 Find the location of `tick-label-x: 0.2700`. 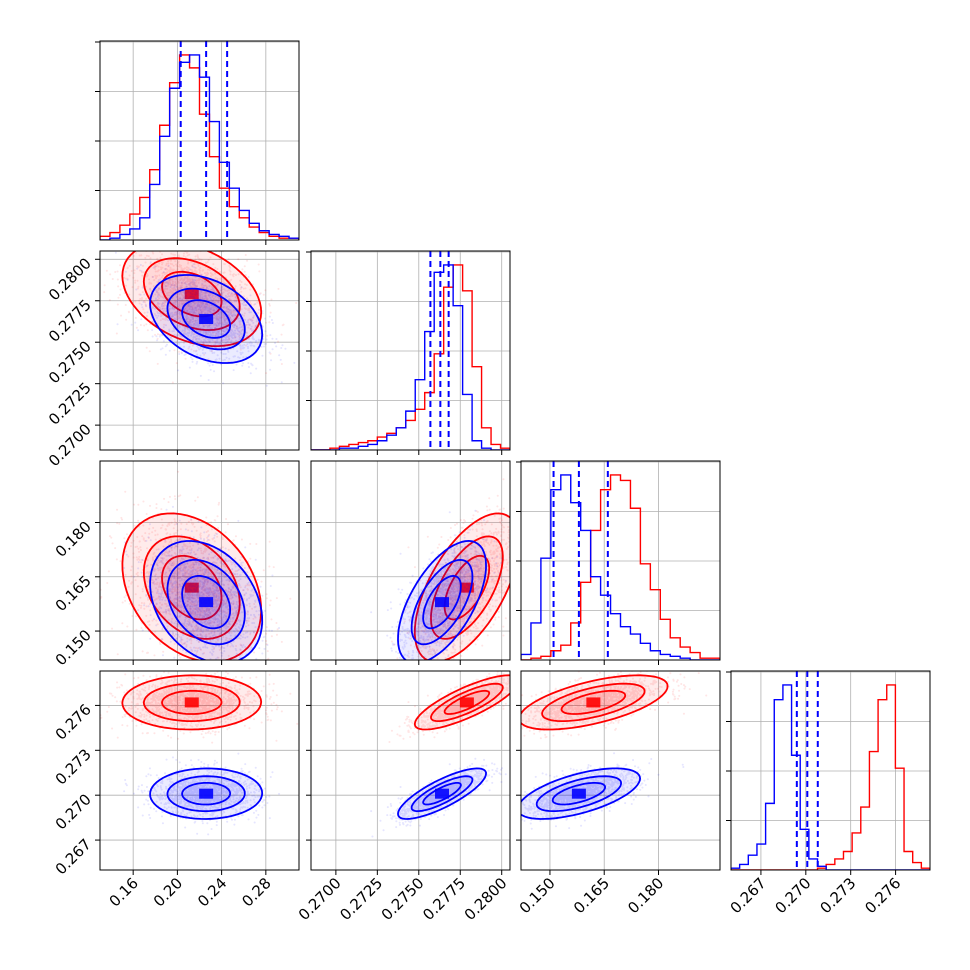

tick-label-x: 0.2700 is located at coordinates (320, 899).